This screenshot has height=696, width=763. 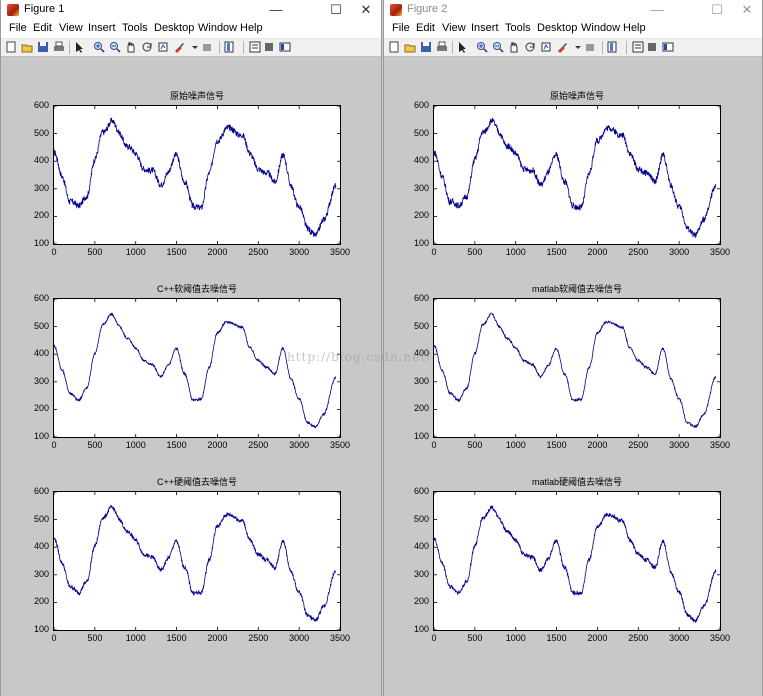 I want to click on watermark-text: http://blog.csdn.net/, so click(x=359, y=357).